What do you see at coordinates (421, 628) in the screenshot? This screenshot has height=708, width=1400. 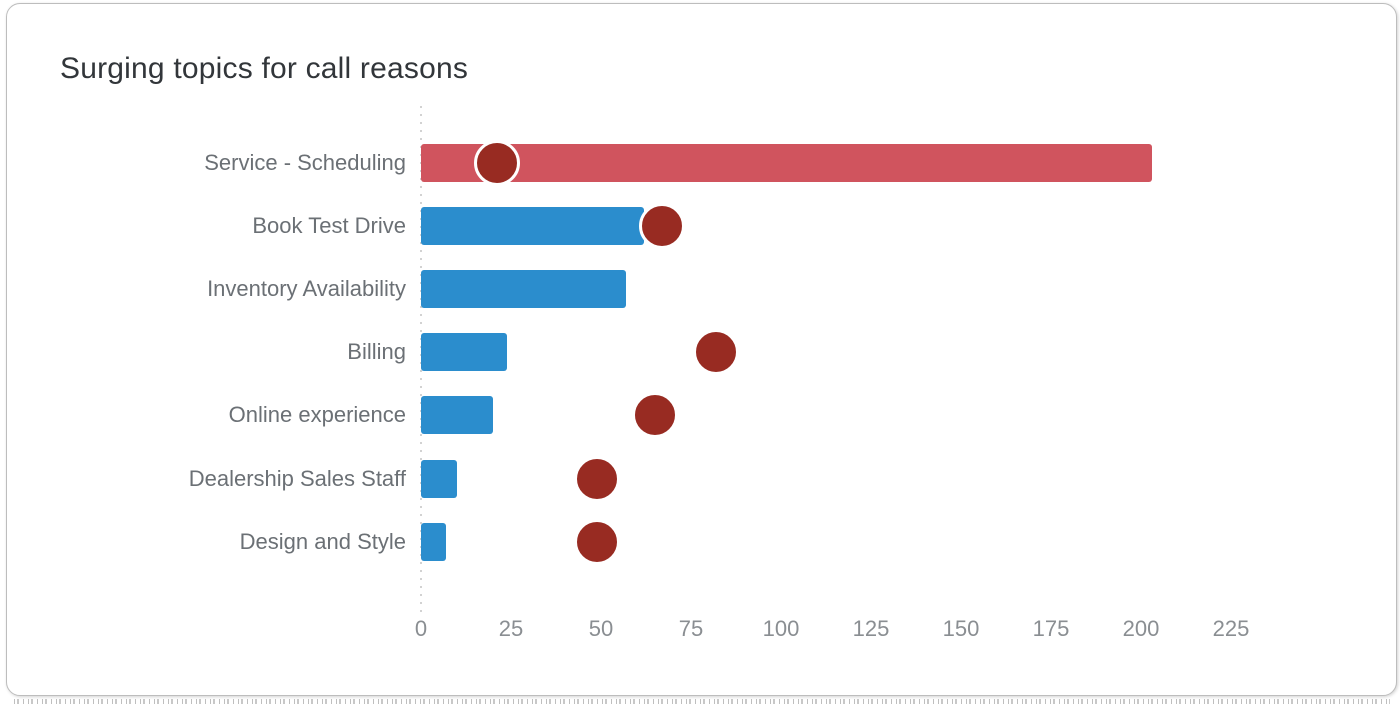 I see `x-axis-tick-label: 0` at bounding box center [421, 628].